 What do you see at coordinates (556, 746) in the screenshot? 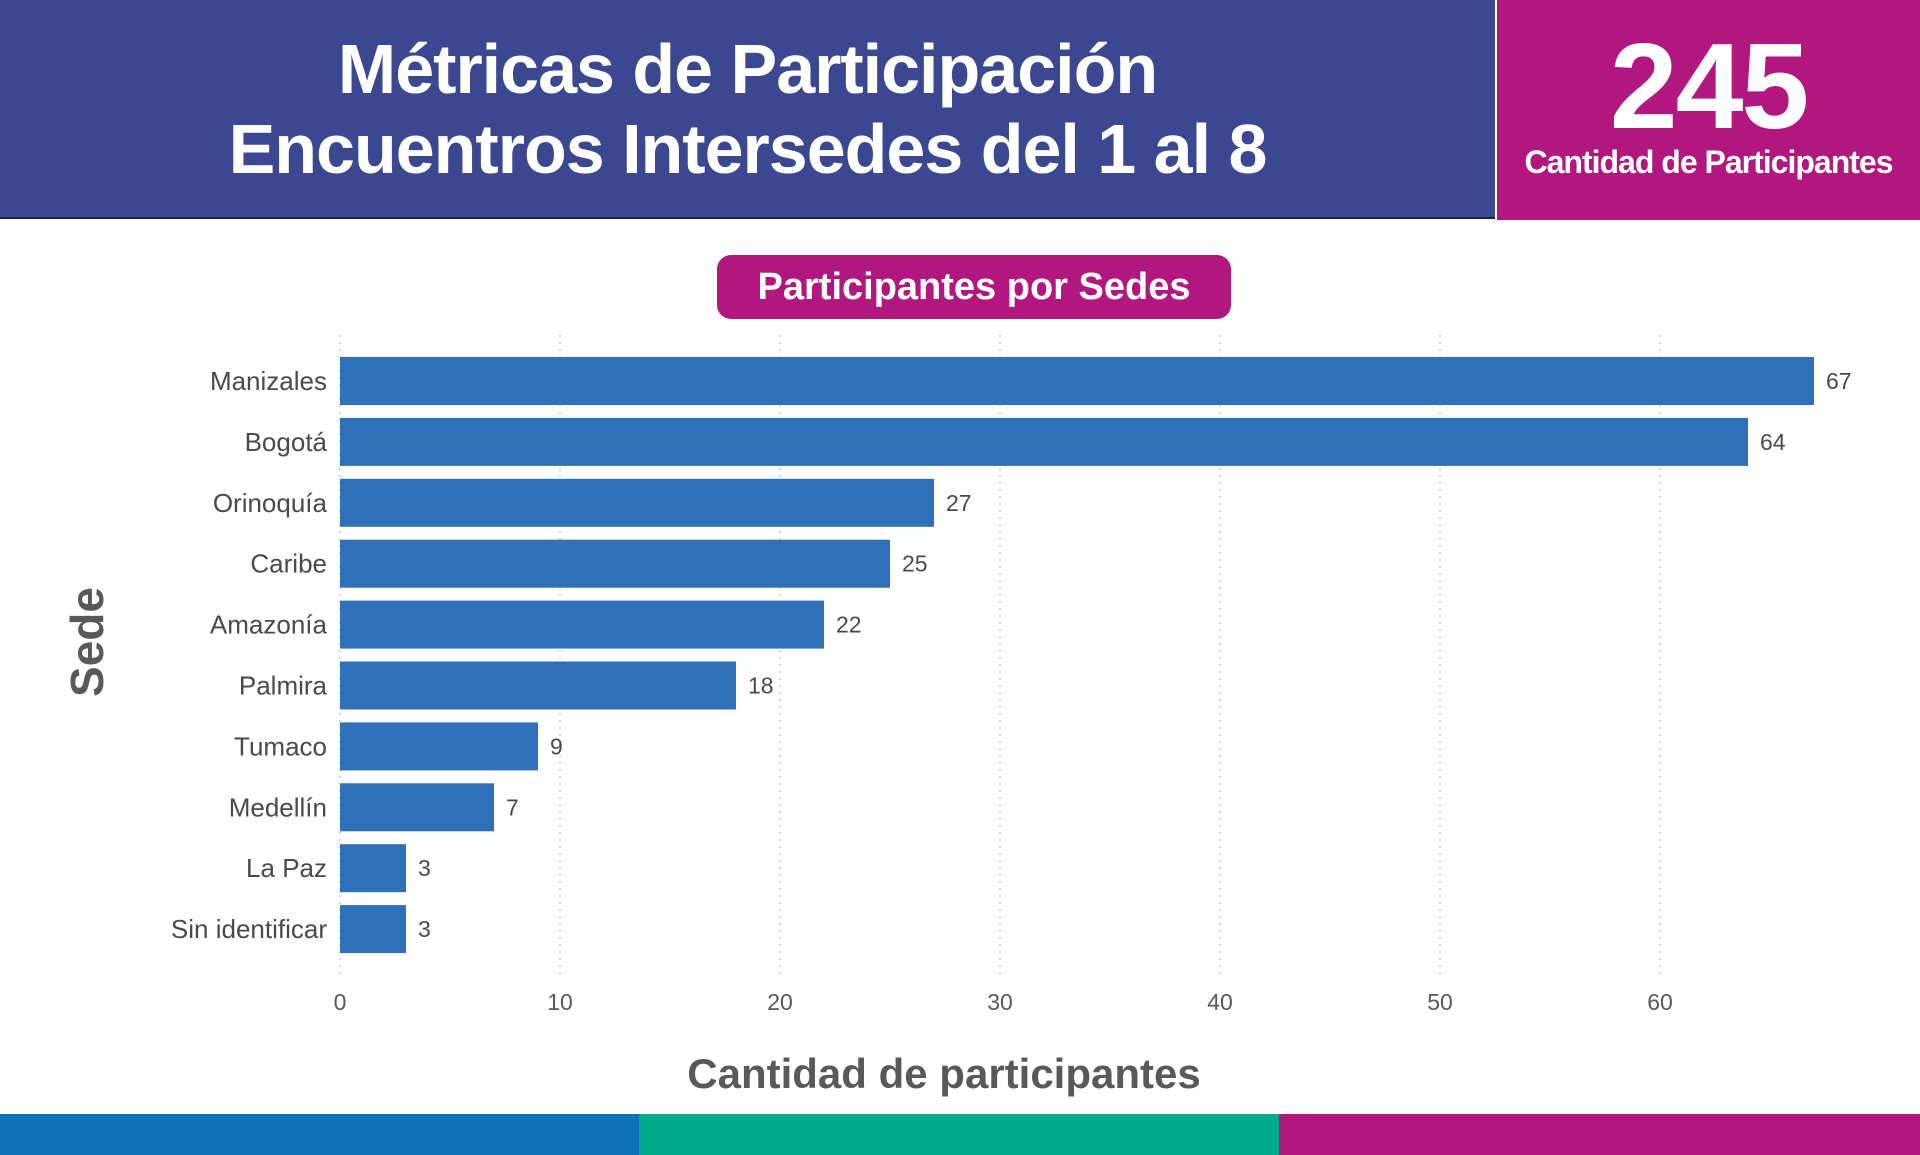
I see `data-label: 9` at bounding box center [556, 746].